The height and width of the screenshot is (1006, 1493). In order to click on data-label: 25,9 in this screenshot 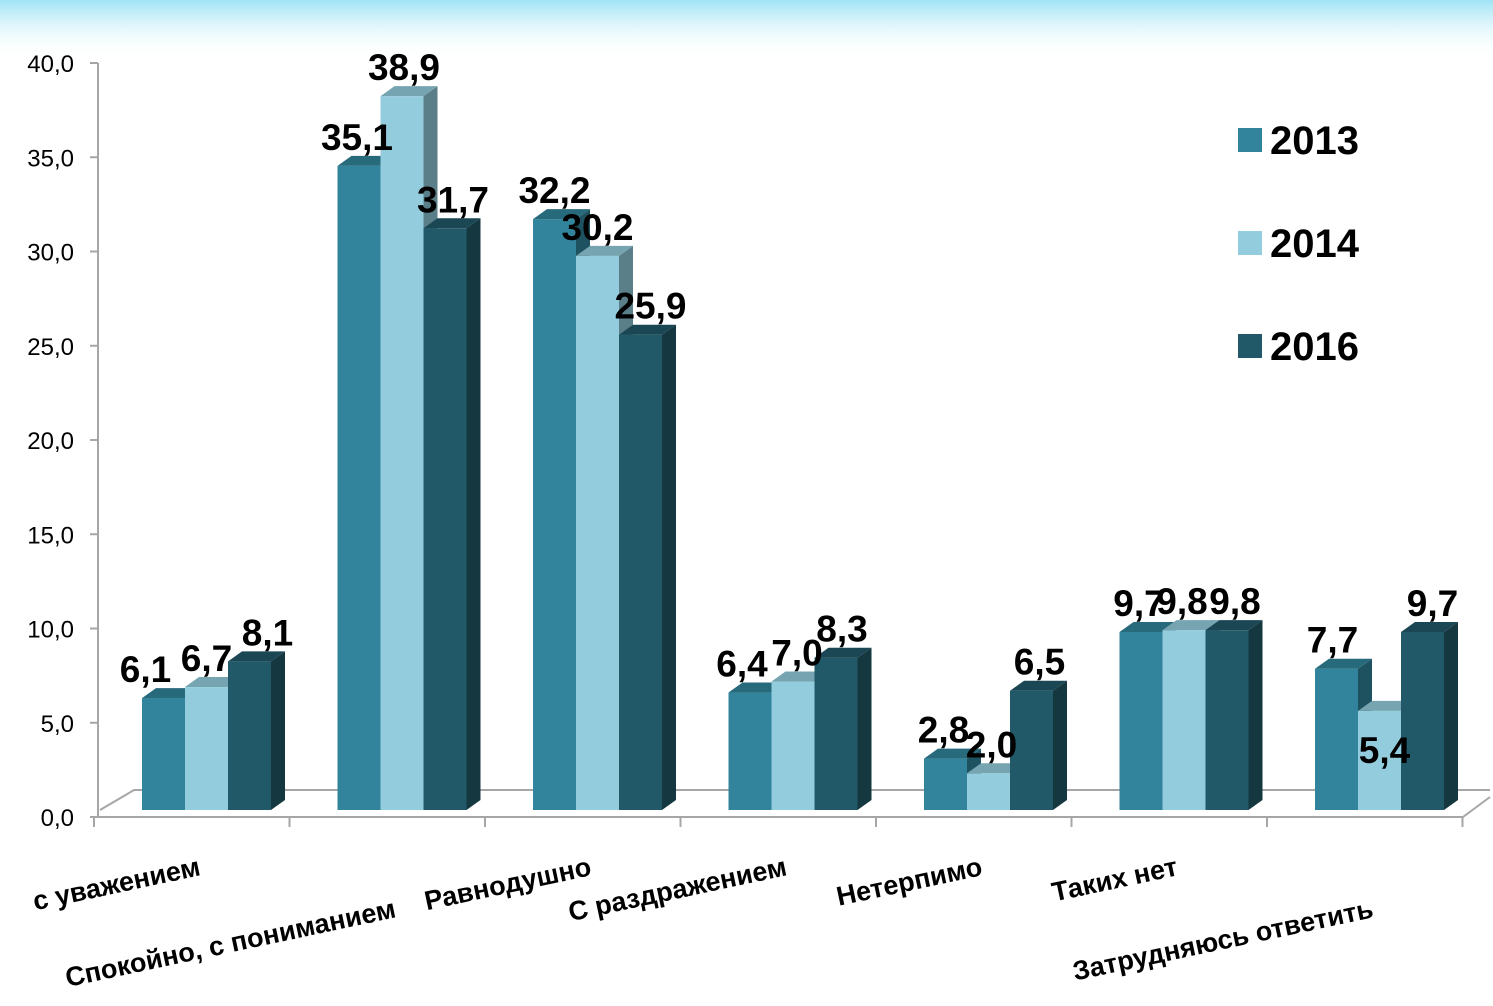, I will do `click(650, 306)`.